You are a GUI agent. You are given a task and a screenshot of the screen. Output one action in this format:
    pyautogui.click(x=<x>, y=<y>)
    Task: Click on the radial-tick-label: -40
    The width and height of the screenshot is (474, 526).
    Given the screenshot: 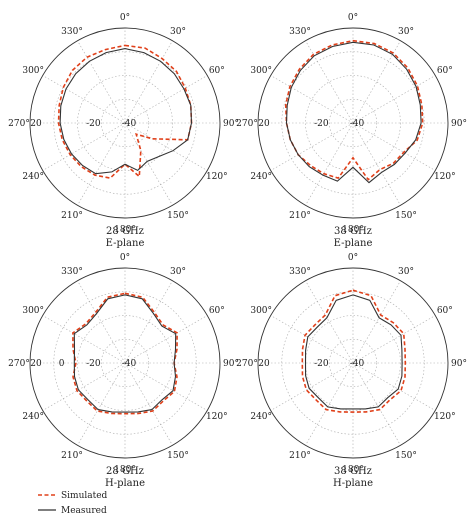 What is the action you would take?
    pyautogui.click(x=129, y=364)
    